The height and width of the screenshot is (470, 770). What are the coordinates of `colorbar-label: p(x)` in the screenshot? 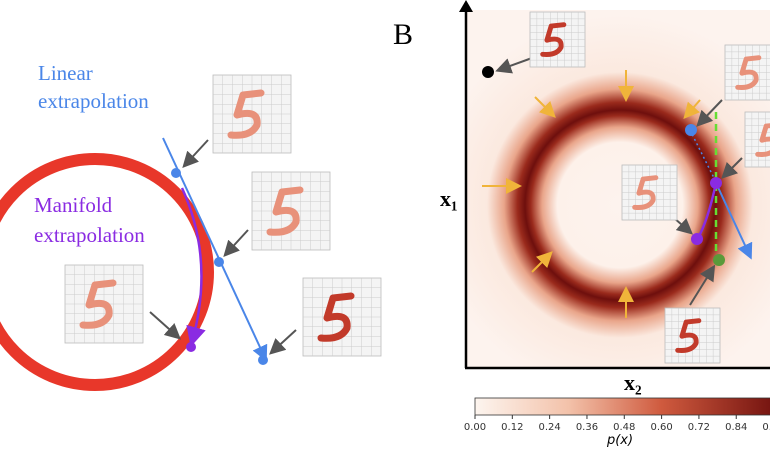 It's located at (619, 440).